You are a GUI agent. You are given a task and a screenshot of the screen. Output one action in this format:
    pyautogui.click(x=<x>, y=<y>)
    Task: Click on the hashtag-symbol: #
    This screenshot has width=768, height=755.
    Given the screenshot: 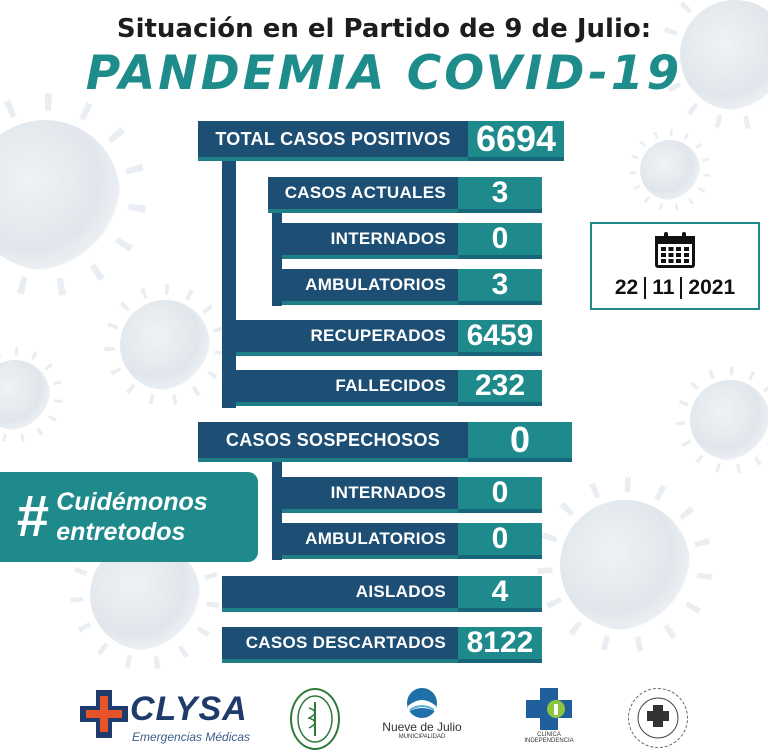 What is the action you would take?
    pyautogui.click(x=32, y=516)
    